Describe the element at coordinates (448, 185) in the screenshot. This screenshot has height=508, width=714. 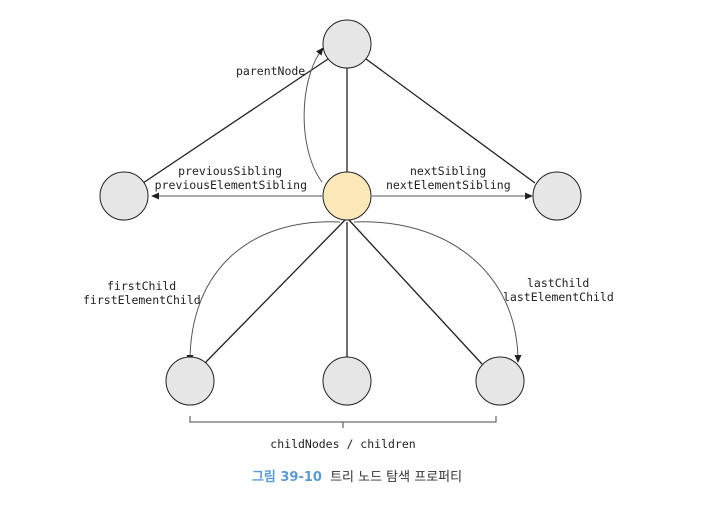
I see `label-next-element-sibling: nextElementSibling` at that location.